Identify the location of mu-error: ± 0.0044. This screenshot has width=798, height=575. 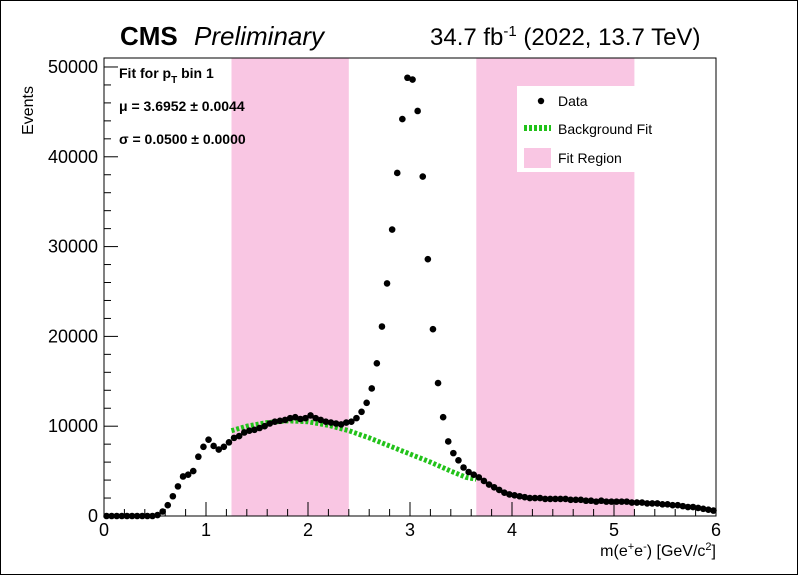
(215, 106).